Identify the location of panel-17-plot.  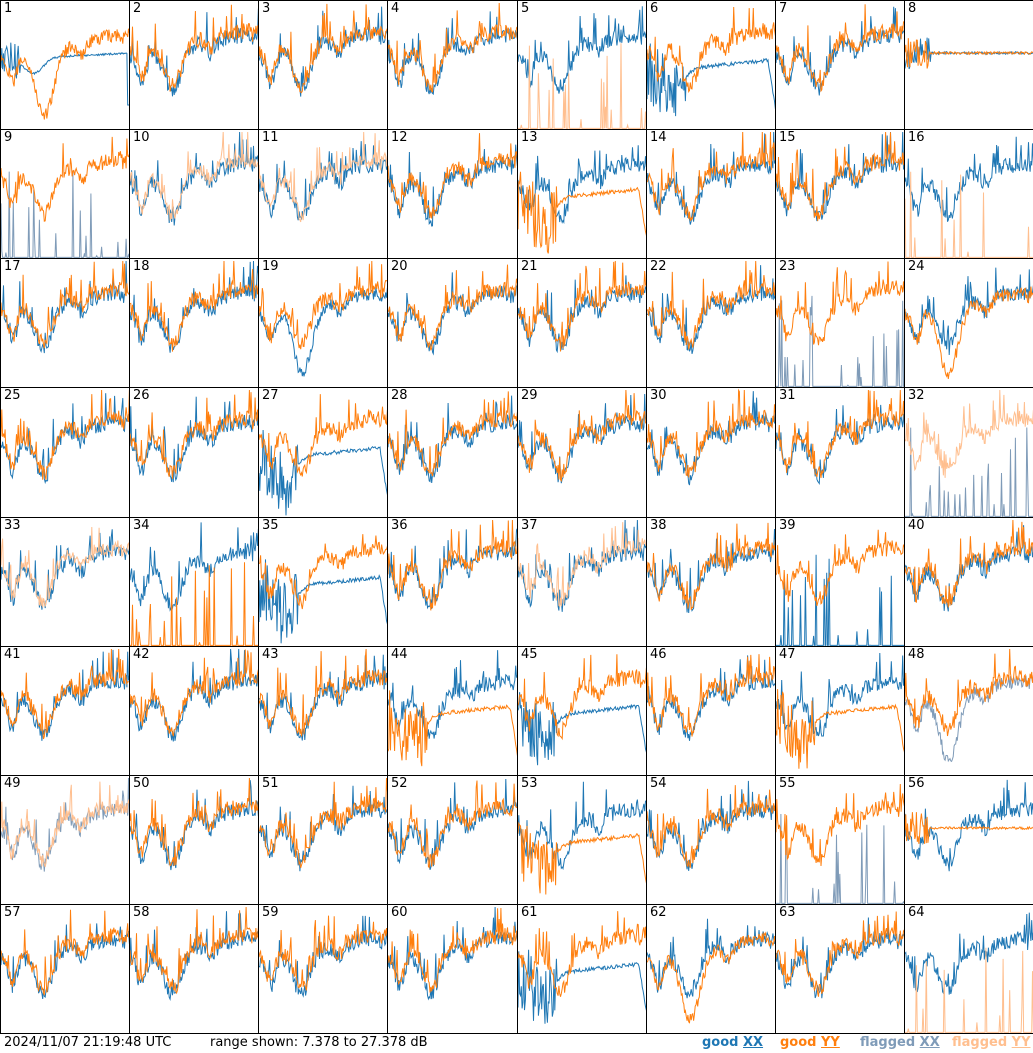
(65, 307).